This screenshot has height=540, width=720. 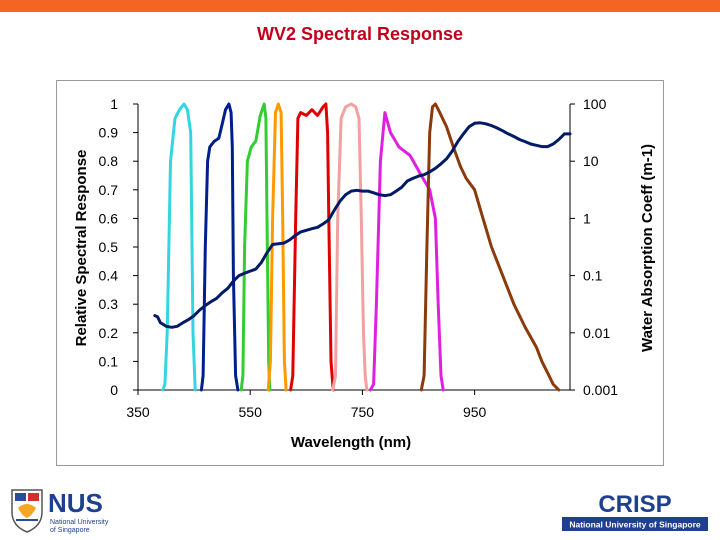 I want to click on top-accent-bar, so click(x=360, y=6).